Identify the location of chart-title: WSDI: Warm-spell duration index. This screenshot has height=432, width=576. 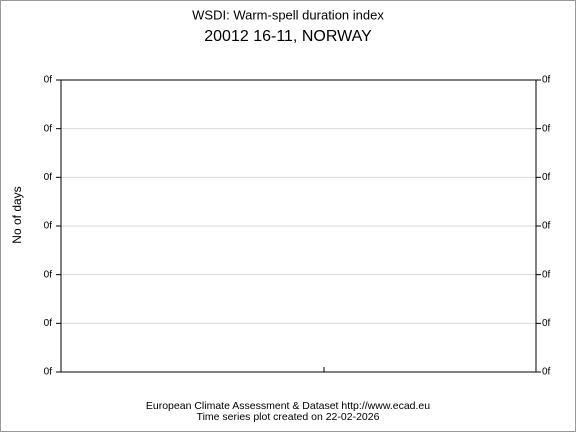
(288, 14).